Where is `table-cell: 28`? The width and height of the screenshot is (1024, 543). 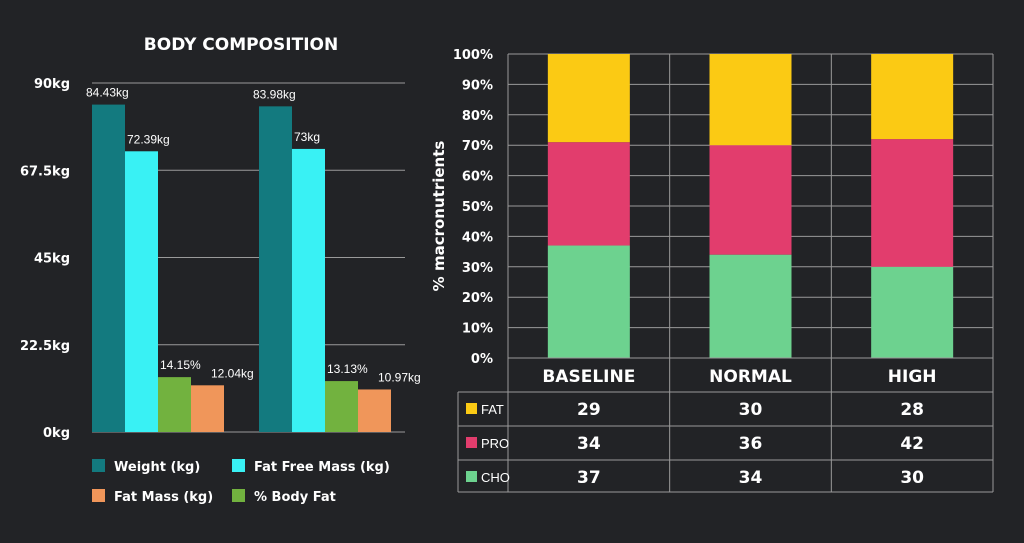
table-cell: 28 is located at coordinates (912, 410).